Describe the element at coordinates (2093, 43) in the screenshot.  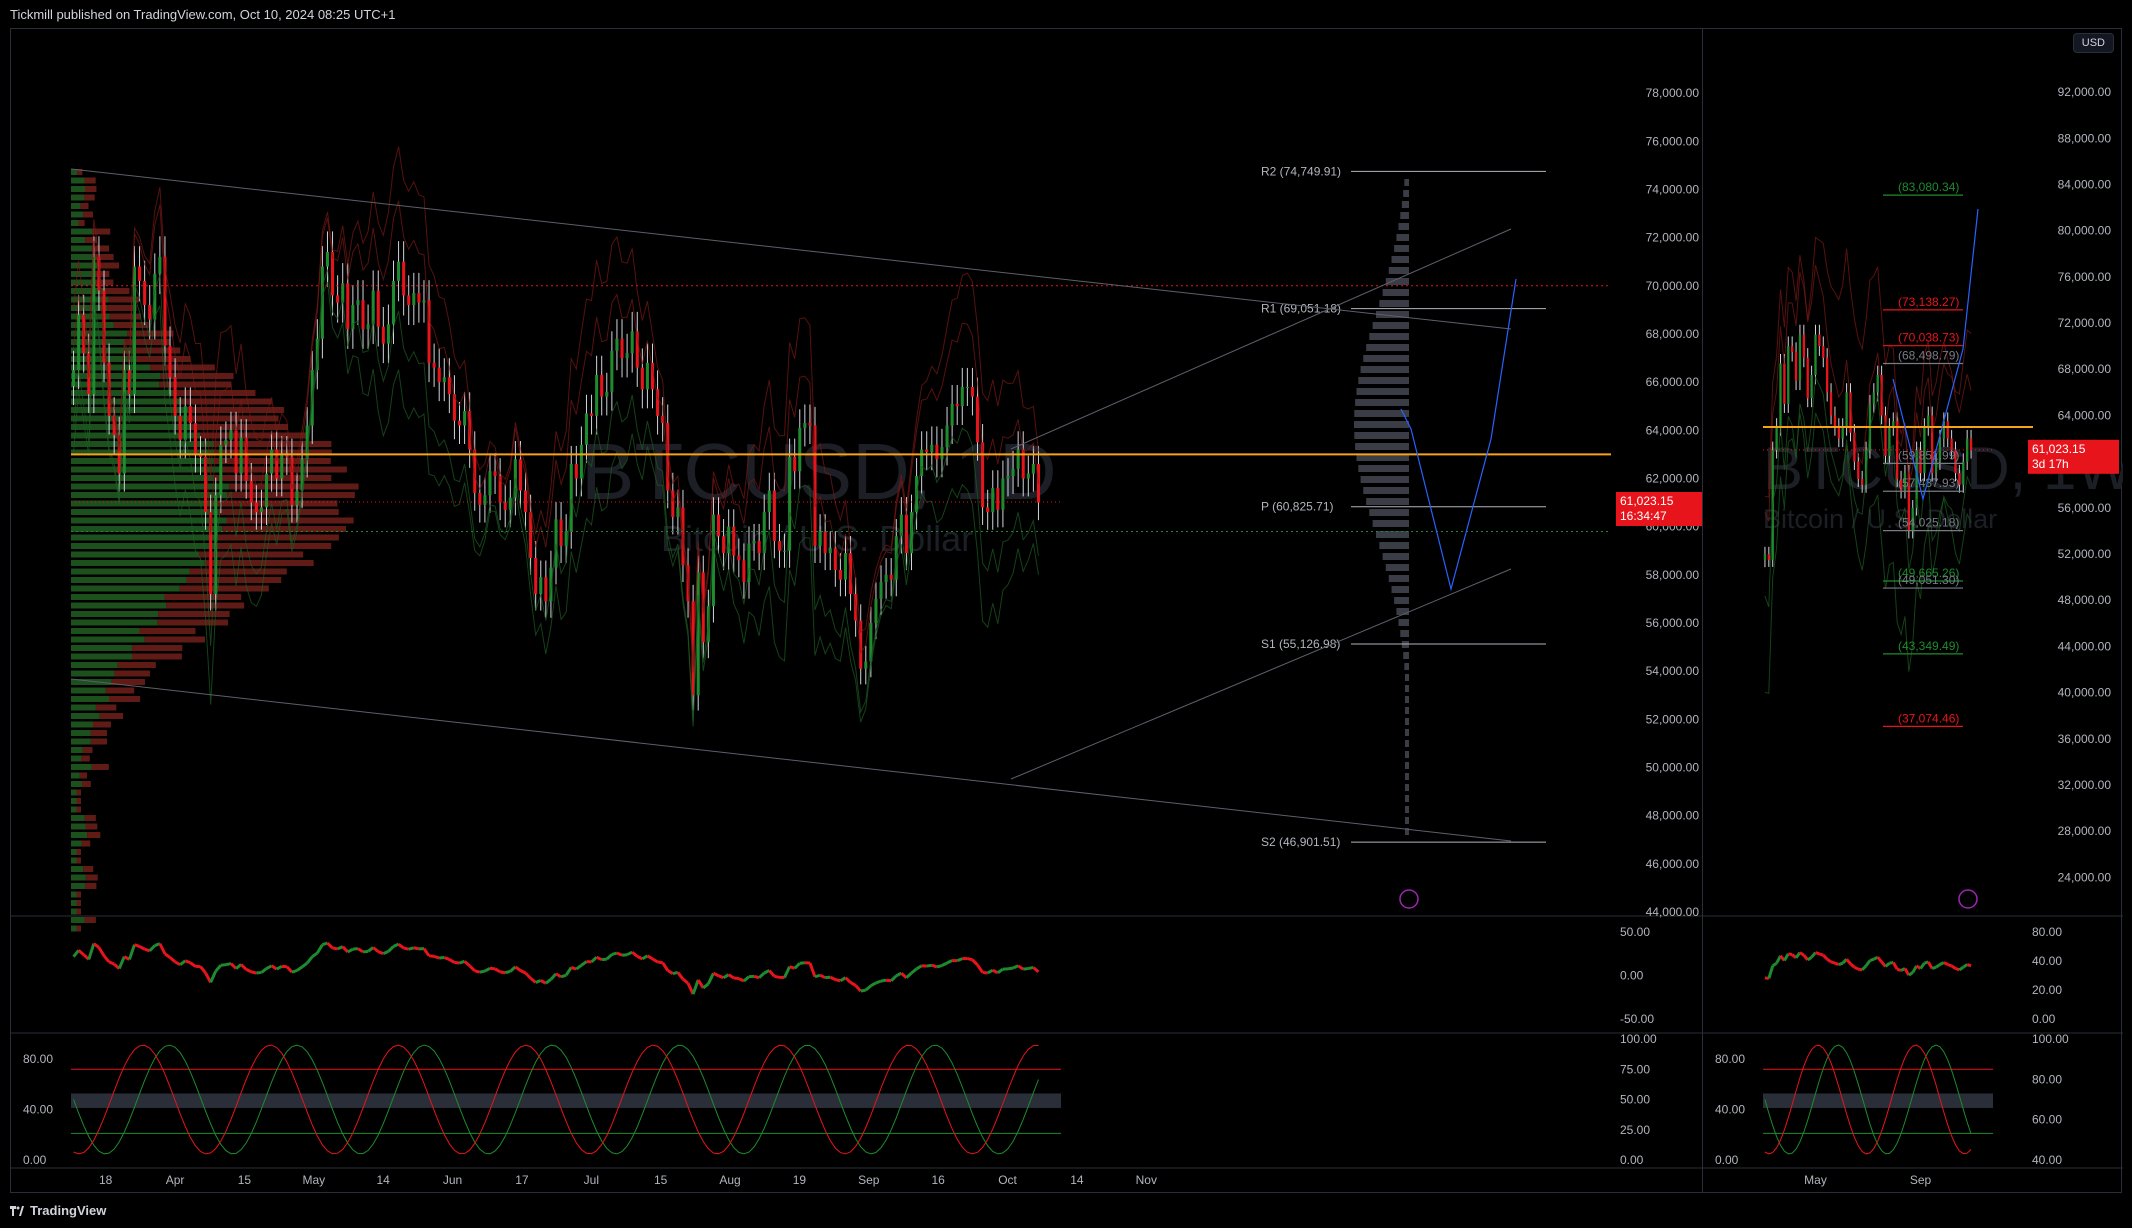
I see `currency-button: USD` at that location.